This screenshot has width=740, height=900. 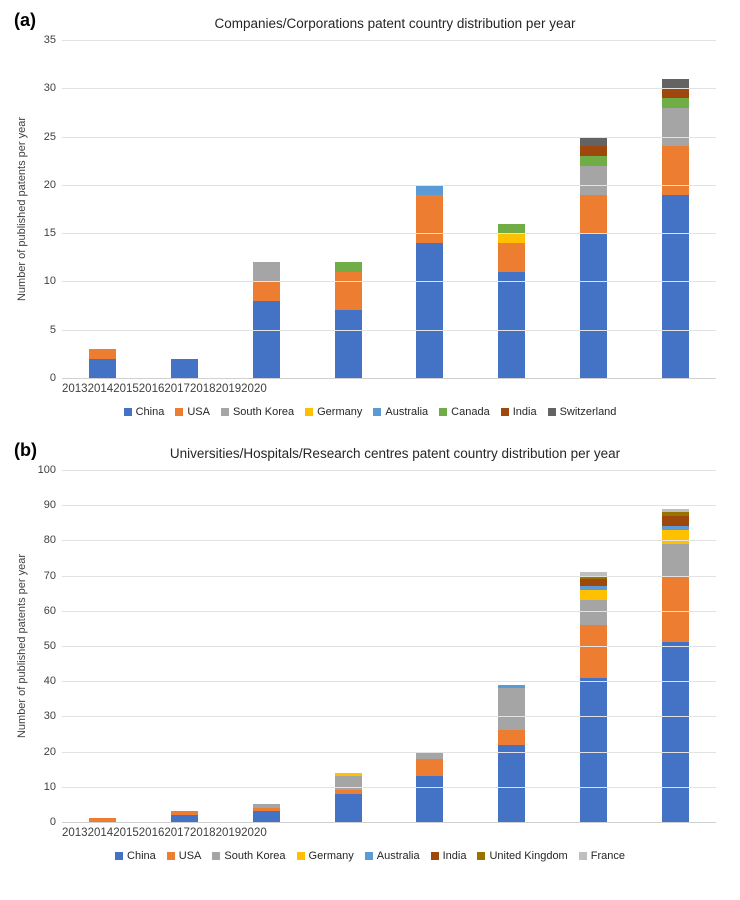 I want to click on legend-label: Germany, so click(x=340, y=412).